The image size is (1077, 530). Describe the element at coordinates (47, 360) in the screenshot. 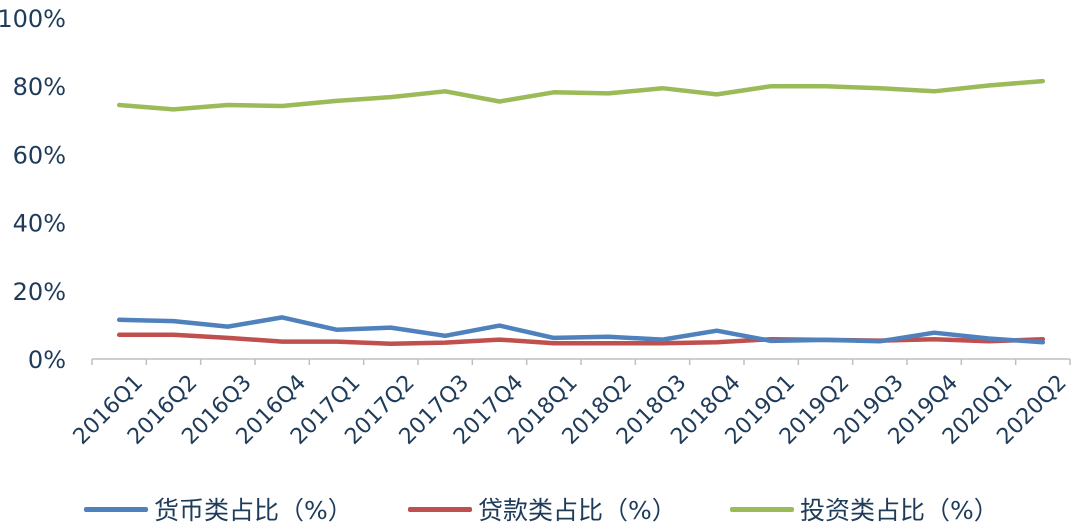

I see `y-tick-label: 0%` at that location.